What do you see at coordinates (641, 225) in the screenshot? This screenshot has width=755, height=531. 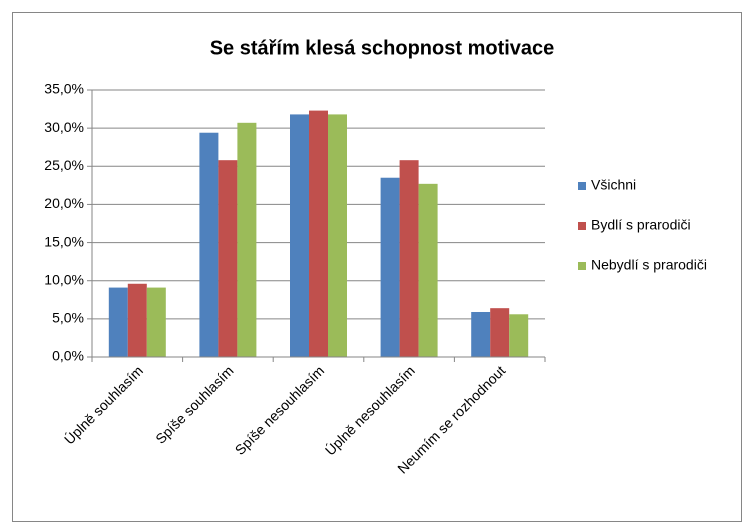 I see `legend-label: Bydlí s prarodiči` at bounding box center [641, 225].